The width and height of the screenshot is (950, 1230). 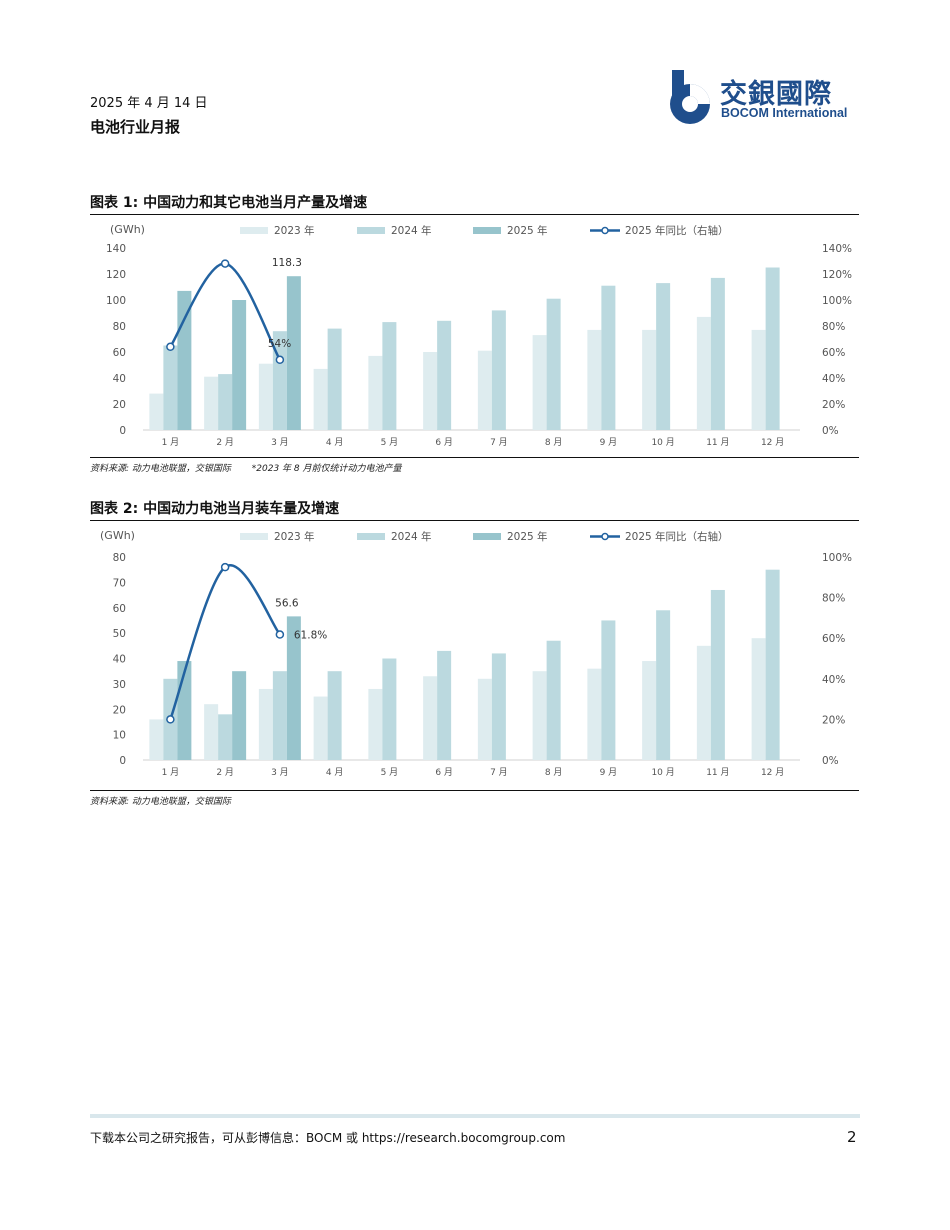 What do you see at coordinates (225, 737) in the screenshot?
I see `bar-2024年-2` at bounding box center [225, 737].